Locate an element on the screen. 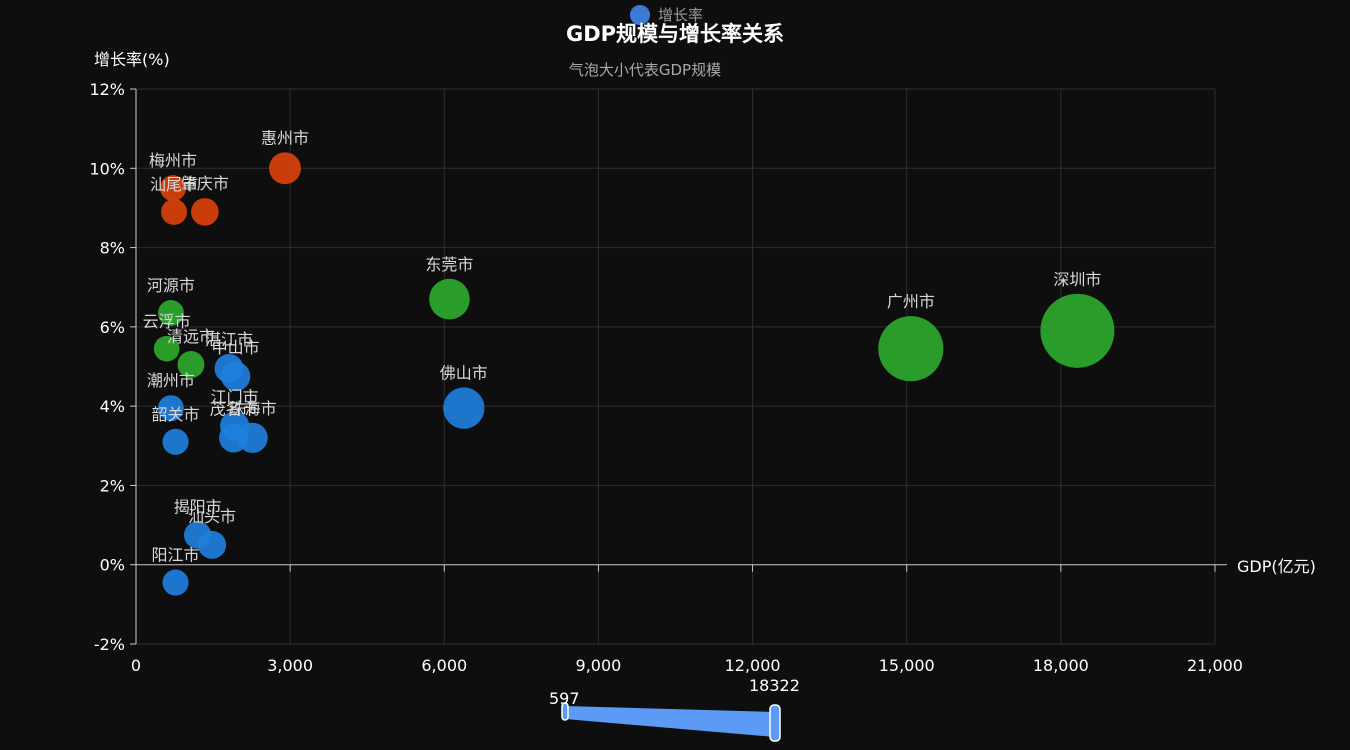 The width and height of the screenshot is (1350, 750). visual-map is located at coordinates (671, 722).